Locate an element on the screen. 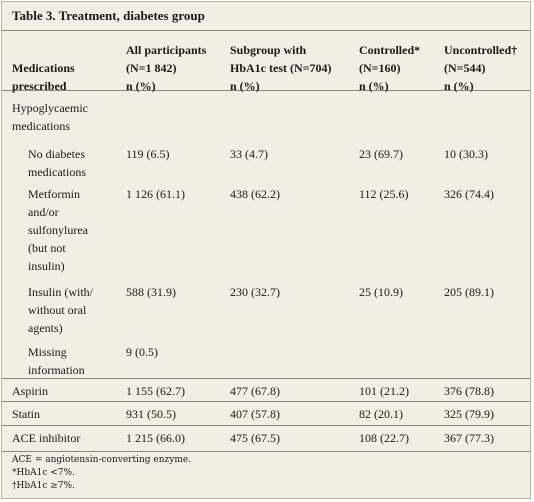 This screenshot has height=502, width=534. header-col3-line1: Controlled* is located at coordinates (390, 50).